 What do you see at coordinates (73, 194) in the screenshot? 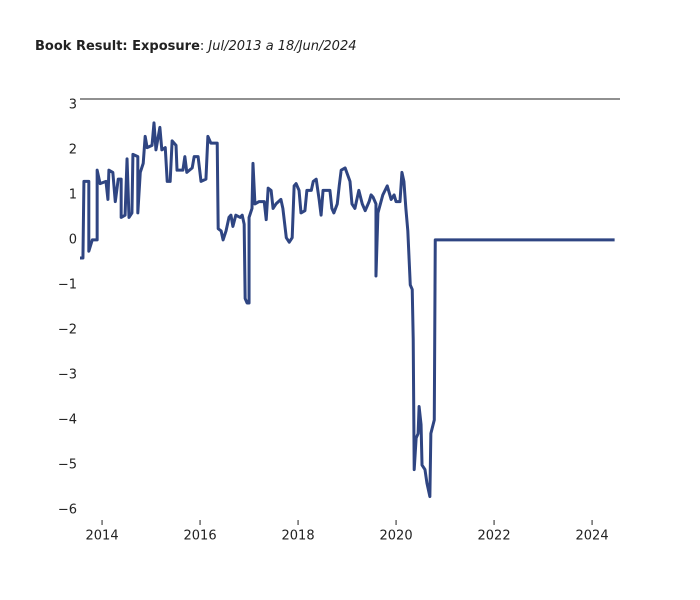
I see `y-tick-label: 1` at bounding box center [73, 194].